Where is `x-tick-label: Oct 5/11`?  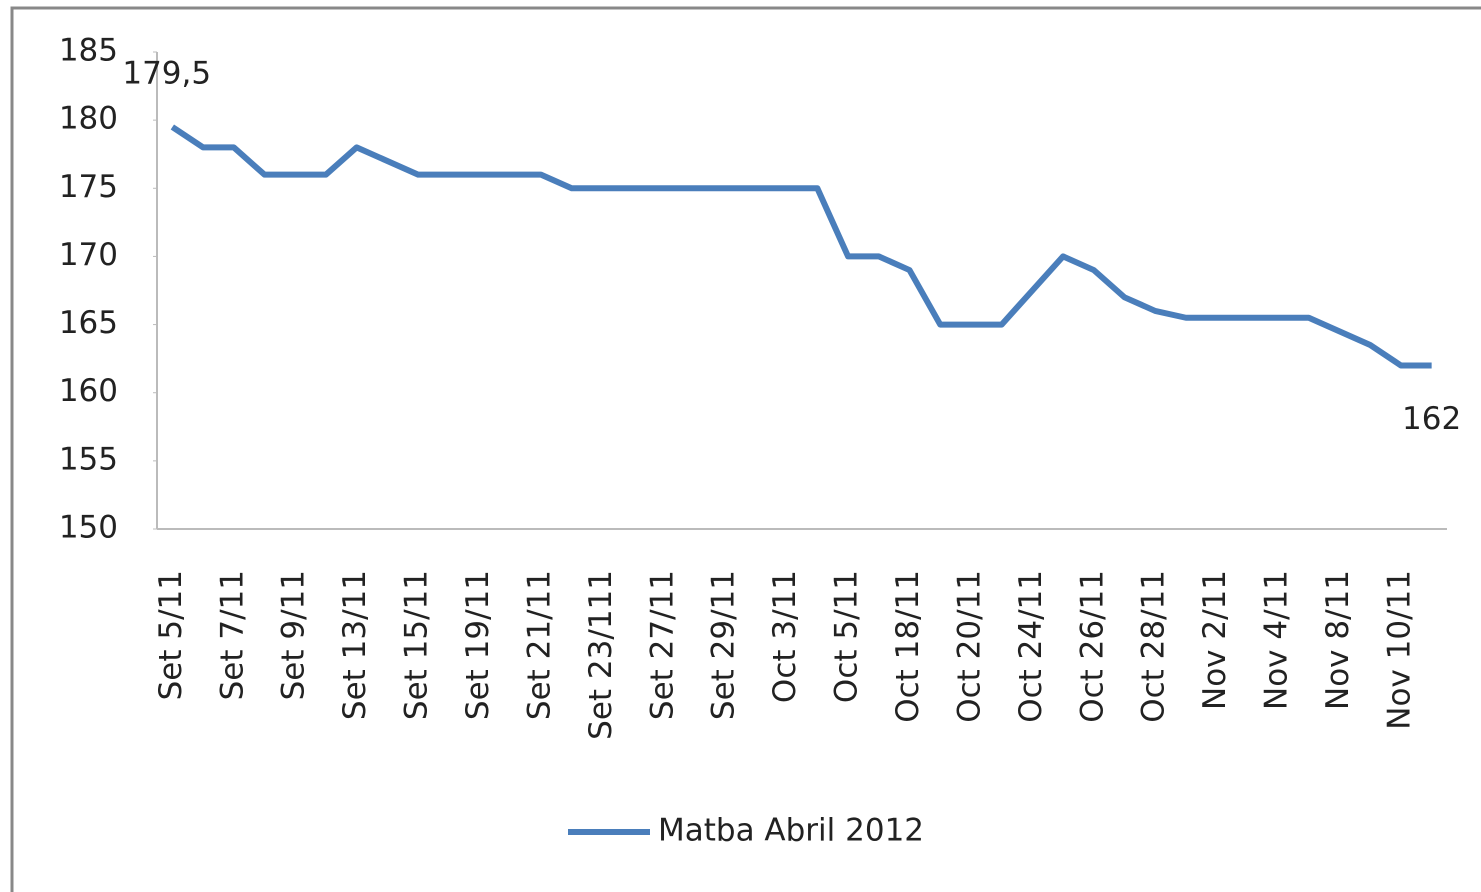 x-tick-label: Oct 5/11 is located at coordinates (847, 636).